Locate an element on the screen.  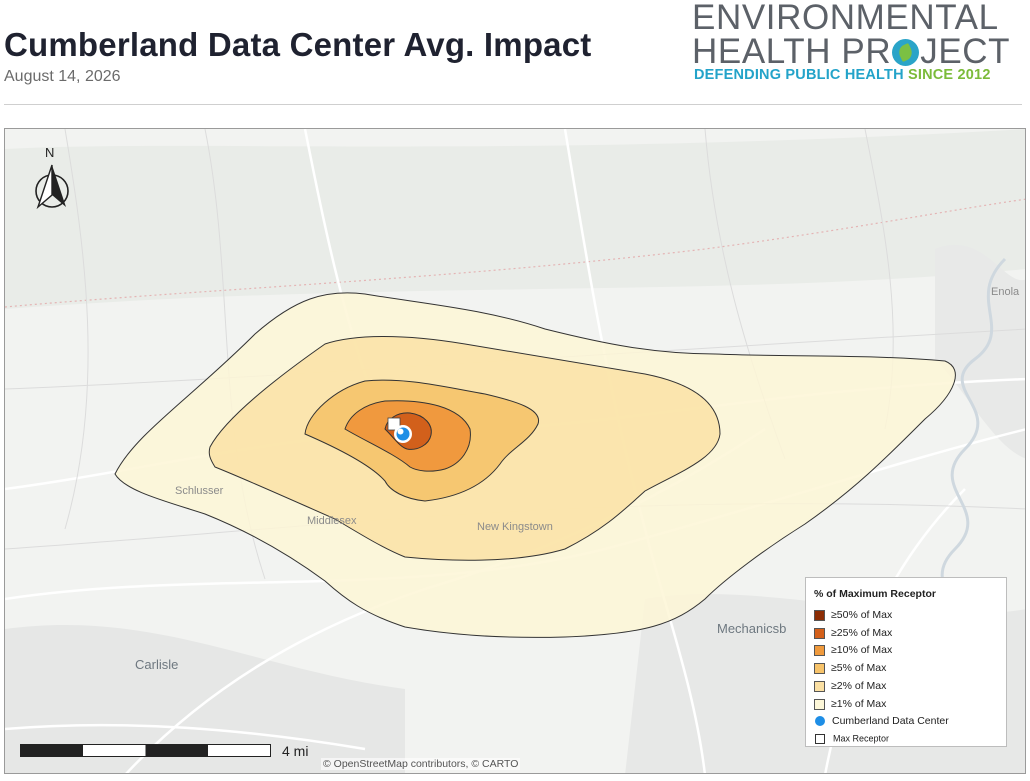
tagline-since: SINCE 2012 is located at coordinates (949, 75).